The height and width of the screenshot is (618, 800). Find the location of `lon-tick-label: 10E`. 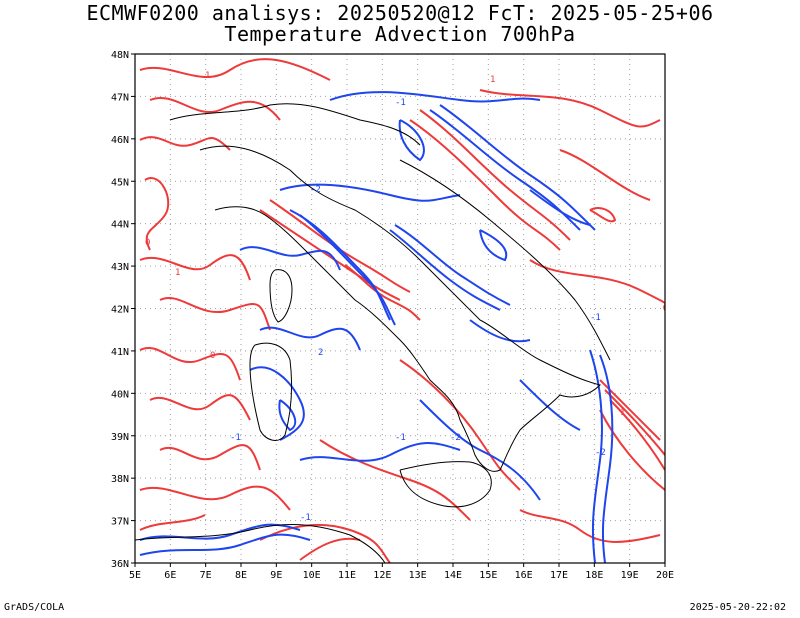

lon-tick-label: 10E is located at coordinates (312, 575).